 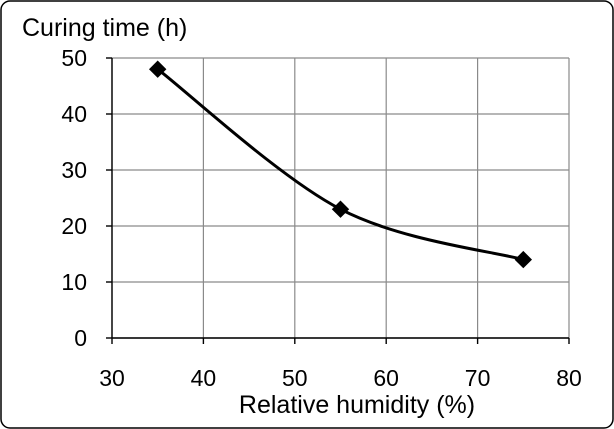 I want to click on x-tick-label: 40, so click(x=204, y=378).